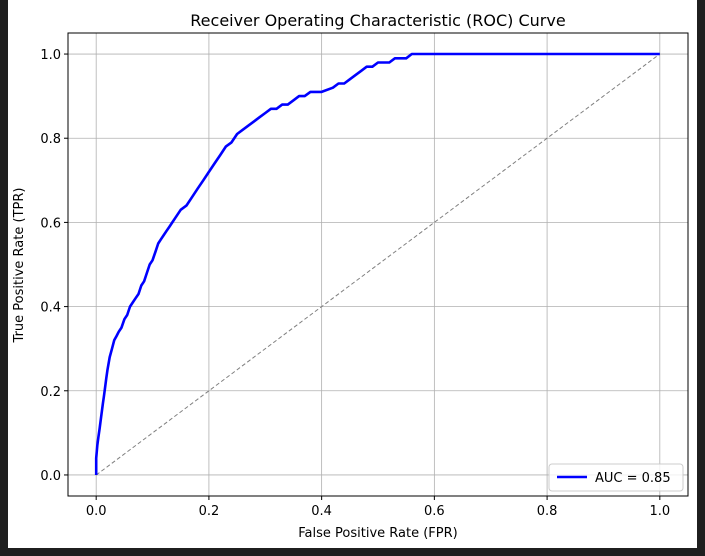 Image resolution: width=705 pixels, height=556 pixels. Describe the element at coordinates (321, 511) in the screenshot. I see `x-tick-label: 0.4` at that location.